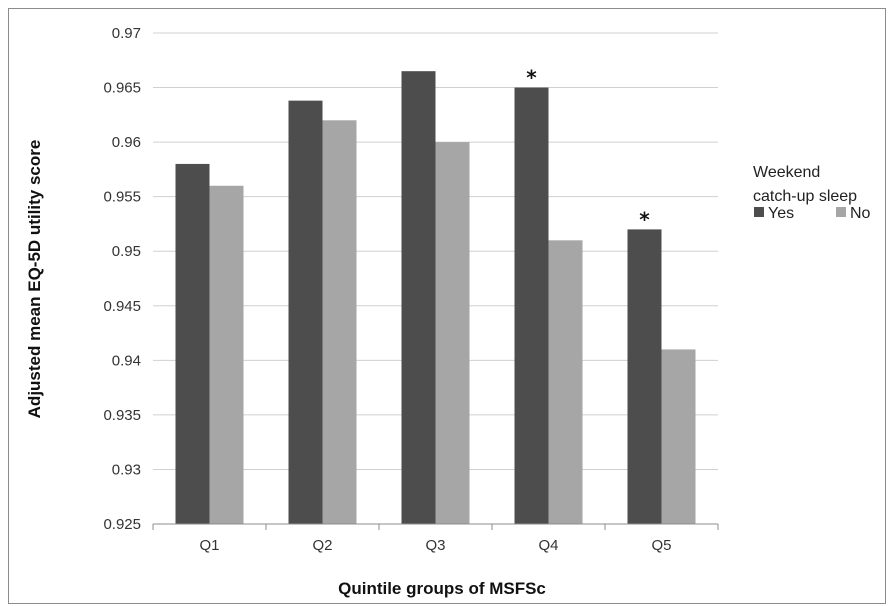 Image resolution: width=894 pixels, height=606 pixels. I want to click on x-tick-label: Q1, so click(209, 545).